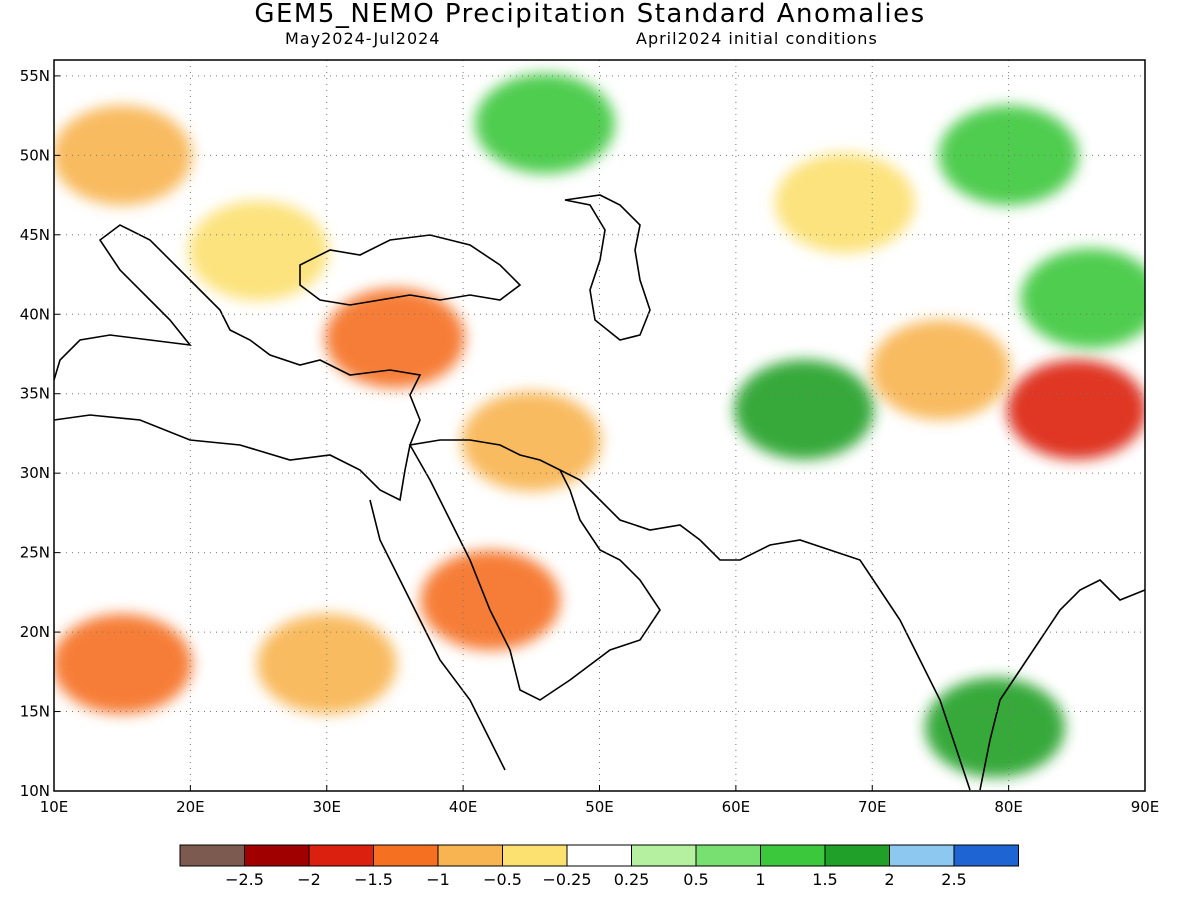 This screenshot has width=1200, height=900. What do you see at coordinates (363, 38) in the screenshot?
I see `forecast-period: May2024-Jul2024` at bounding box center [363, 38].